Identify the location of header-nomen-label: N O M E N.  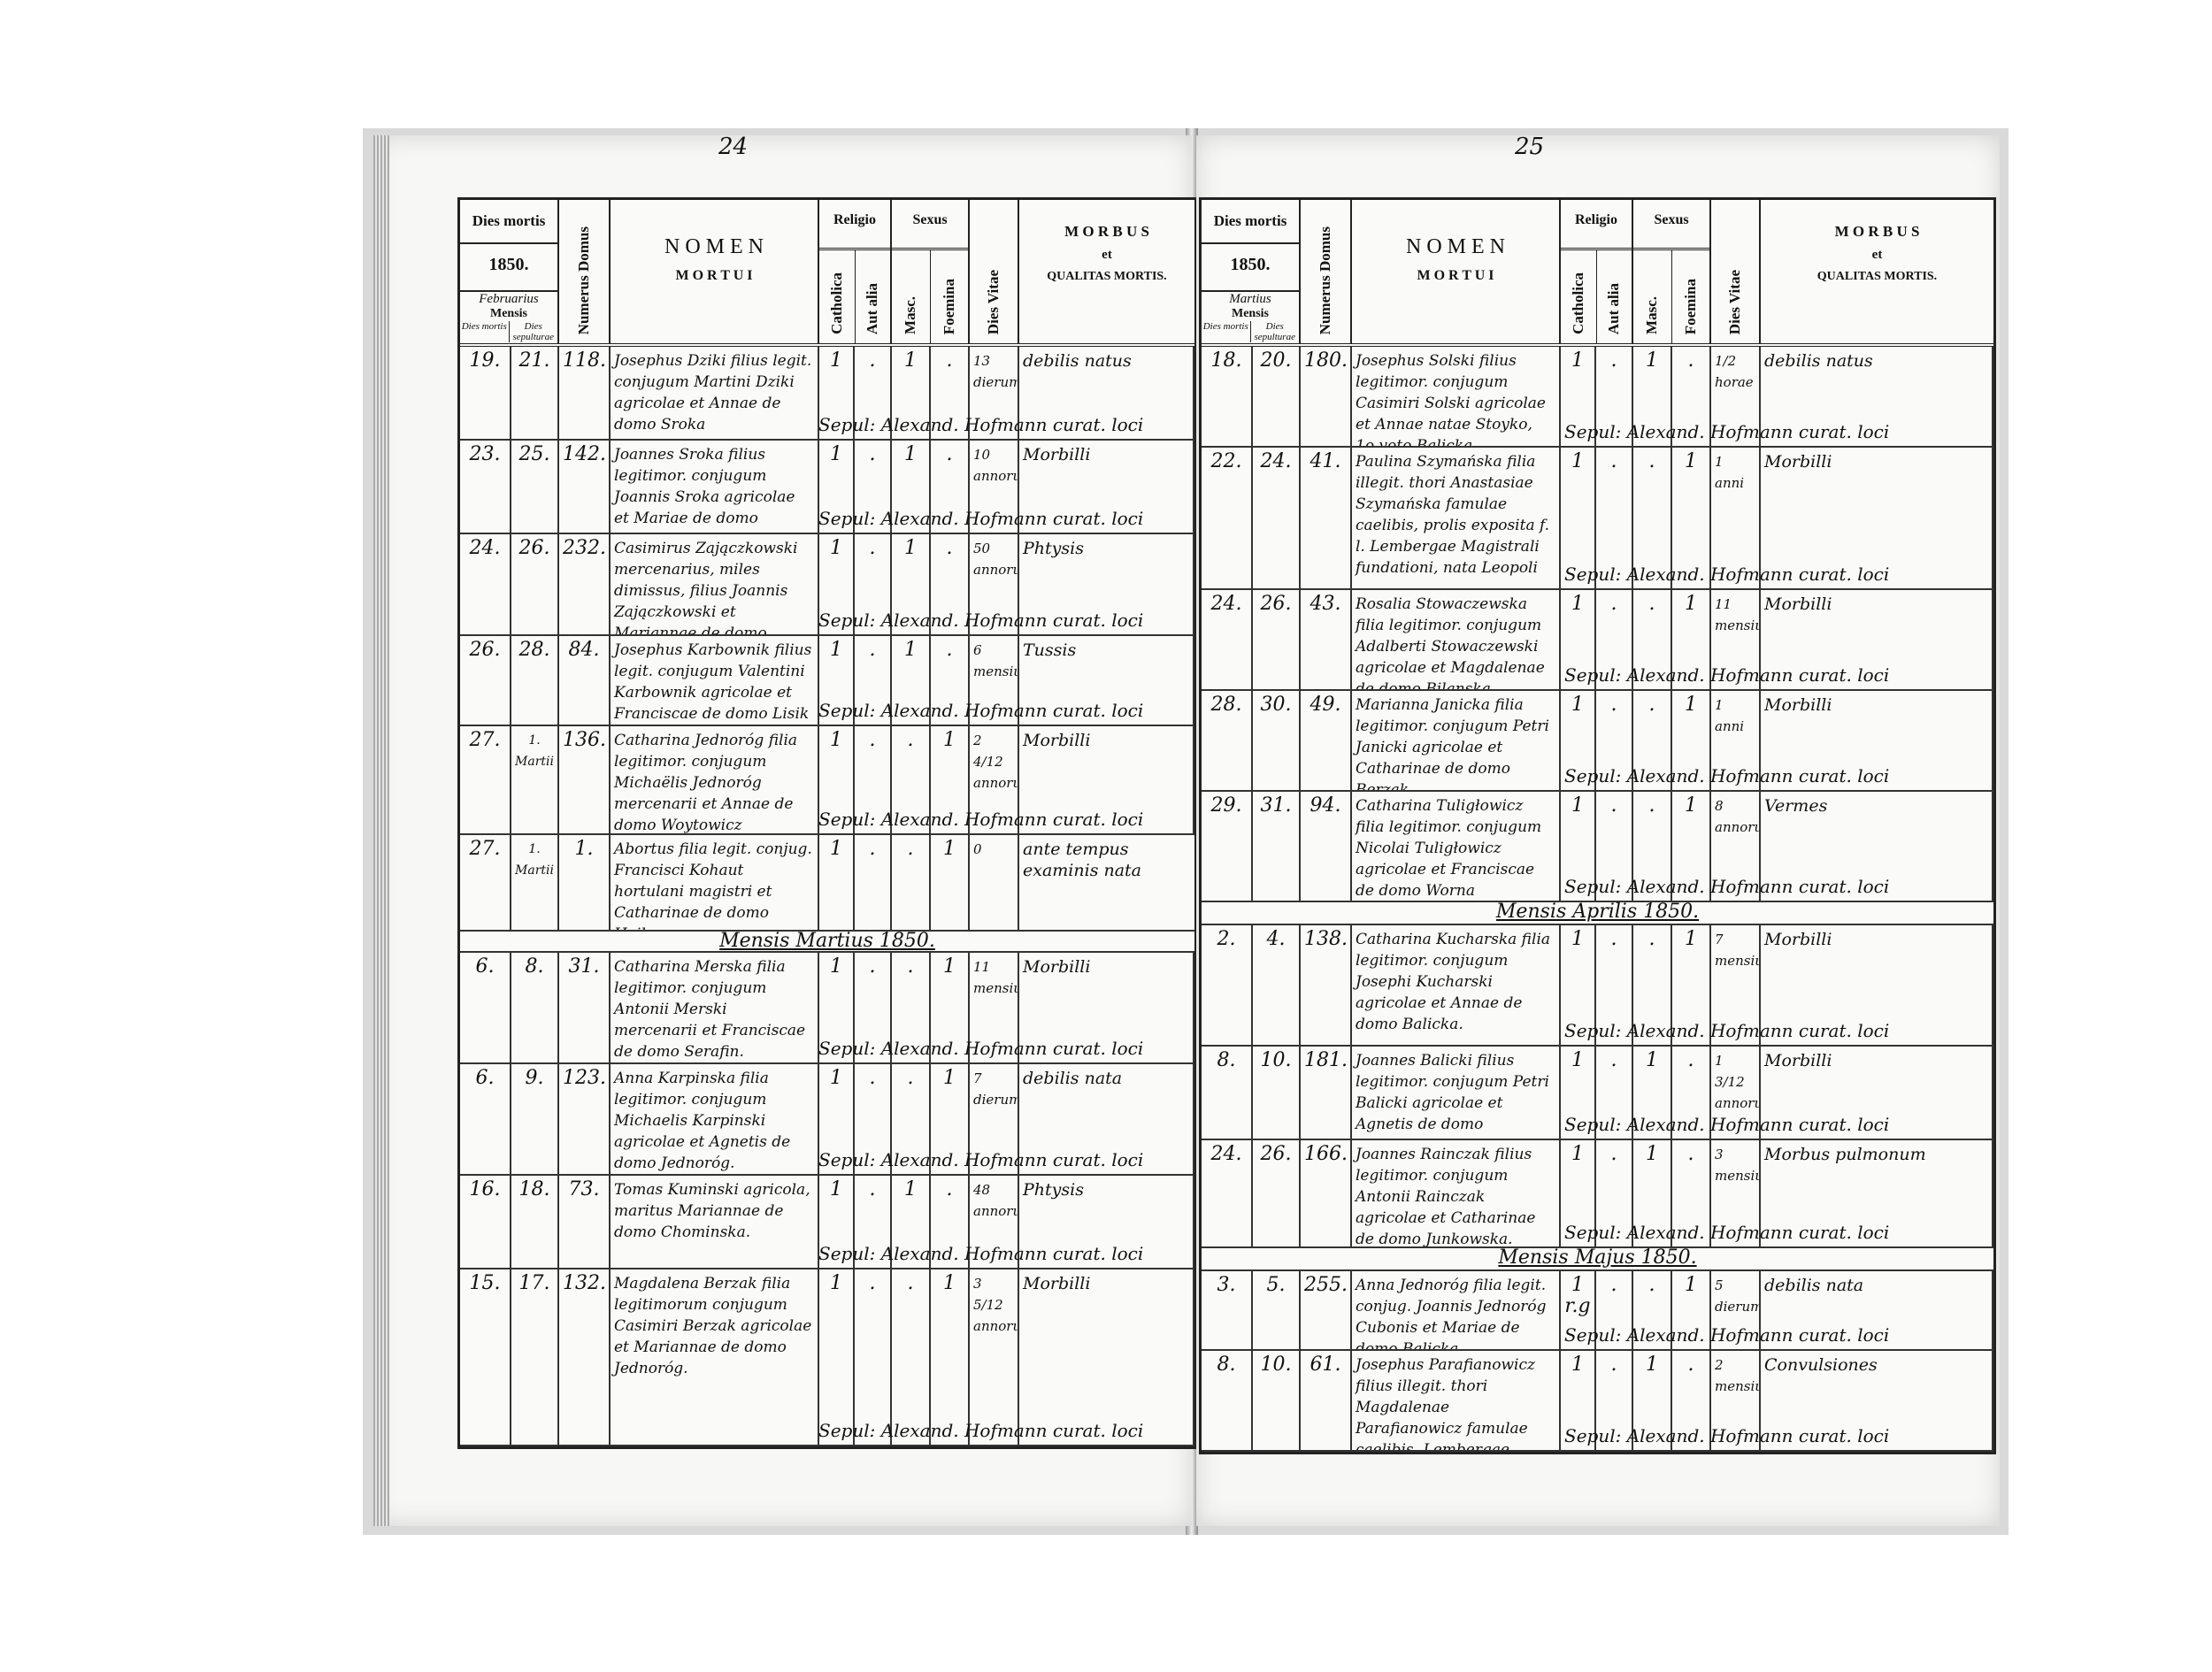
(714, 246).